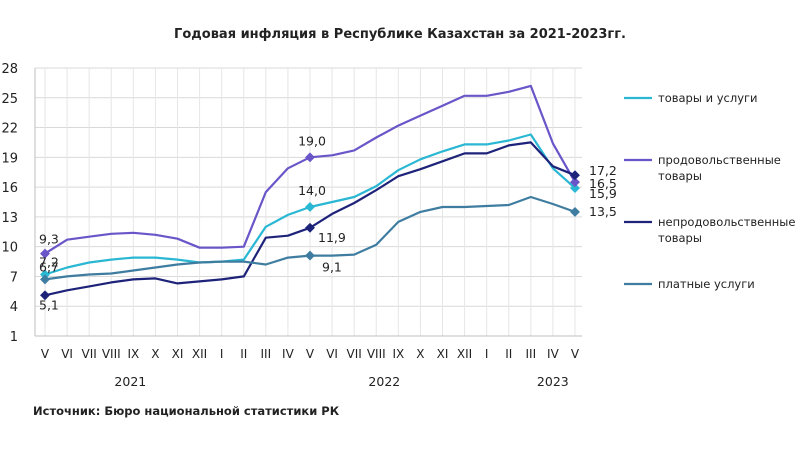 The image size is (800, 450). I want to click on data-label: 9,1, so click(332, 267).